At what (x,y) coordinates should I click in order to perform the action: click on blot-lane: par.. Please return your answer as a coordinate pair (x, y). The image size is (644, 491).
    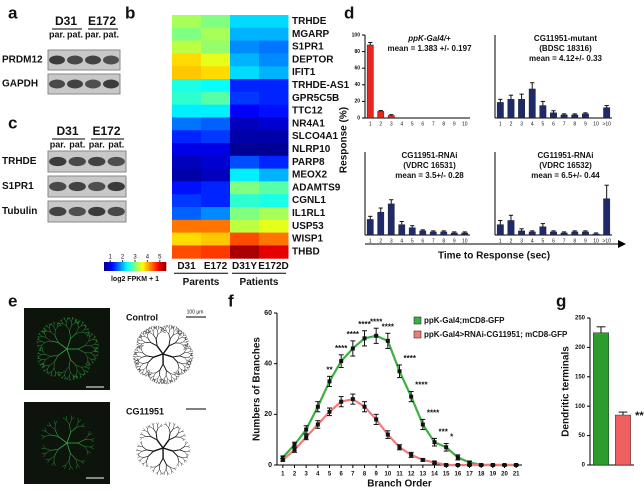
    Looking at the image, I should click on (97, 144).